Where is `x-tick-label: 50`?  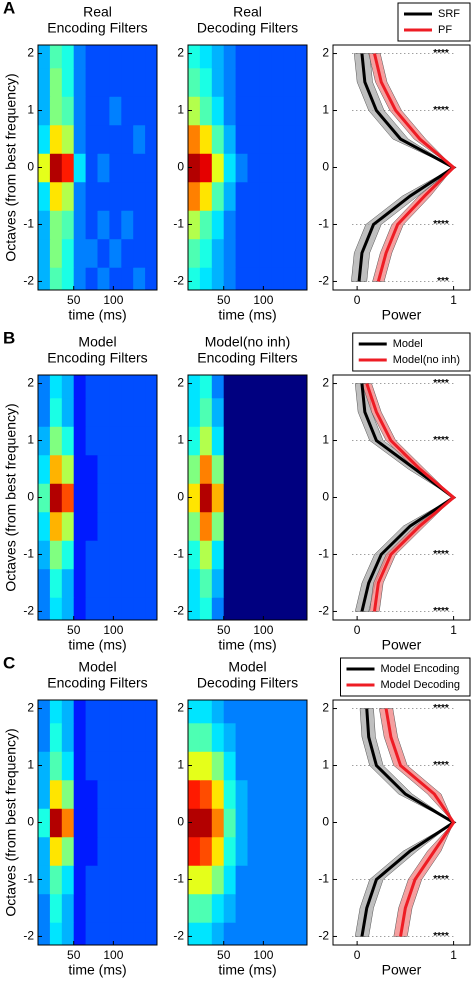
x-tick-label: 50 is located at coordinates (224, 630).